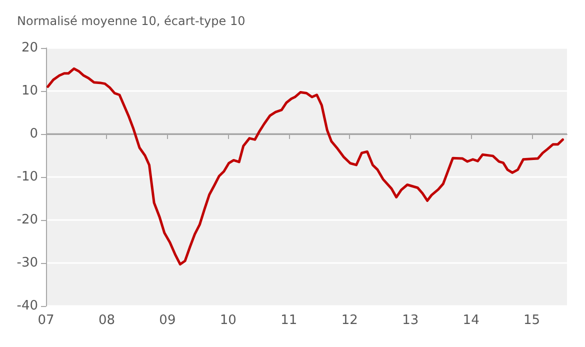  What do you see at coordinates (34, 134) in the screenshot?
I see `y-tick-label: 0` at bounding box center [34, 134].